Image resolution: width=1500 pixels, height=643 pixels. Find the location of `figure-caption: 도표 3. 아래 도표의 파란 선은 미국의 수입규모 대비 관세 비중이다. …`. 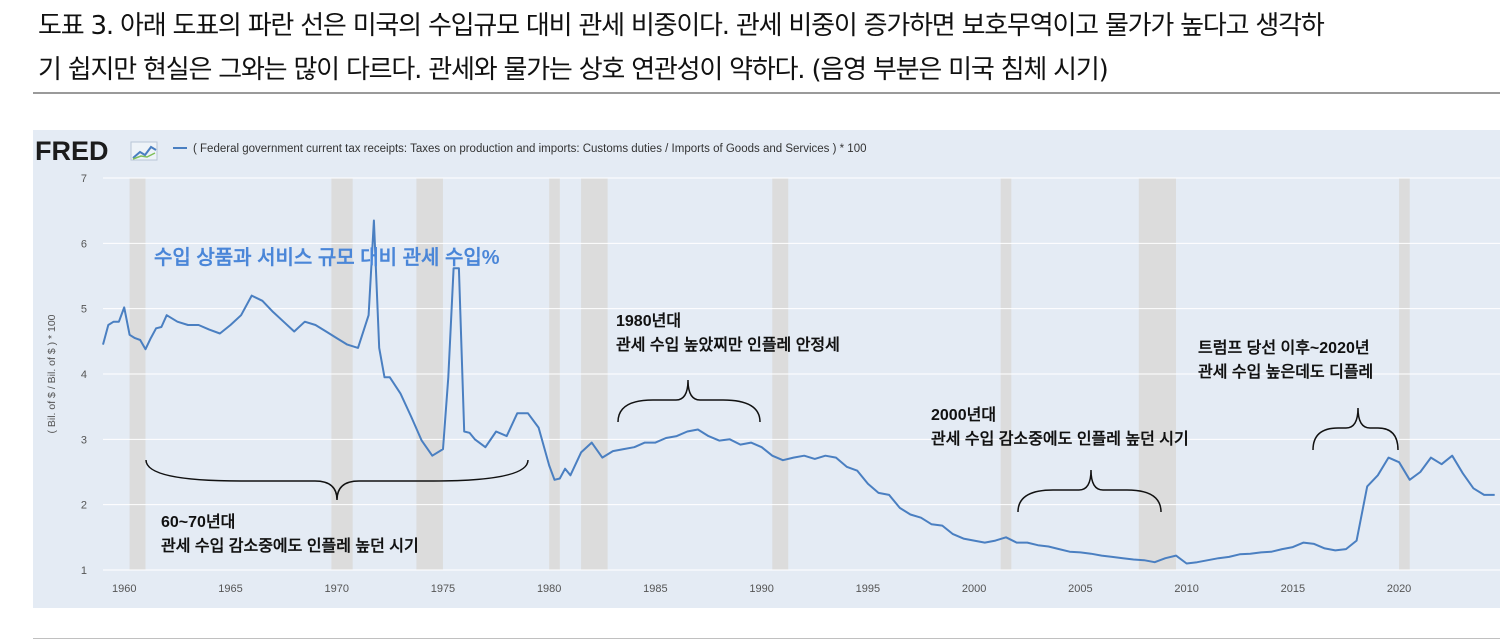

figure-caption: 도표 3. 아래 도표의 파란 선은 미국의 수입규모 대비 관세 비중이다. … is located at coordinates (769, 49).